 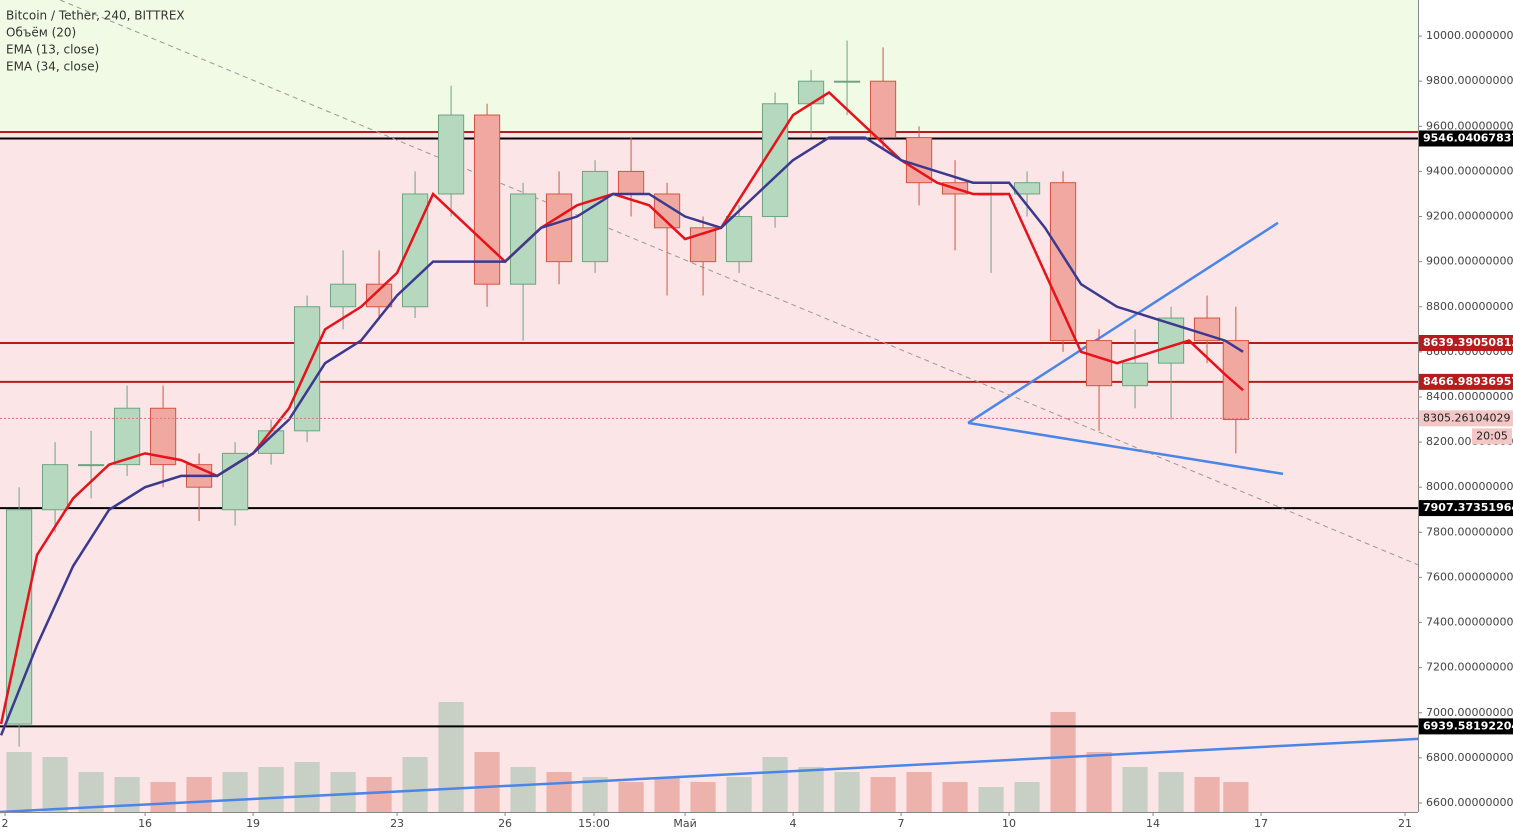 I want to click on level-label: 6939.58192204, so click(x=1468, y=725).